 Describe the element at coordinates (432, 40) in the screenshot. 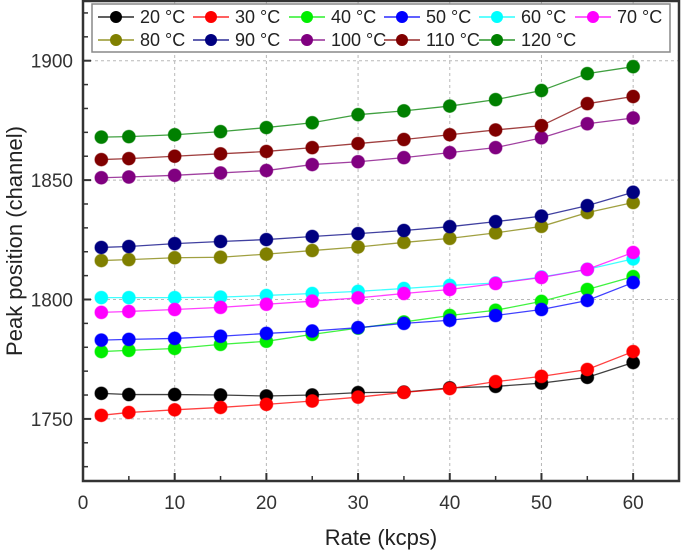

I see `legend-item: 110 °C` at that location.